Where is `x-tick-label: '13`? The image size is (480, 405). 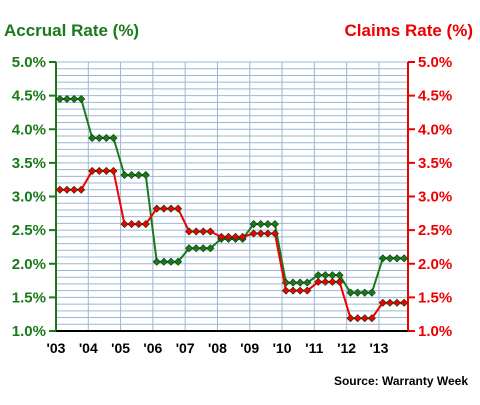 x-tick-label: '13 is located at coordinates (378, 348).